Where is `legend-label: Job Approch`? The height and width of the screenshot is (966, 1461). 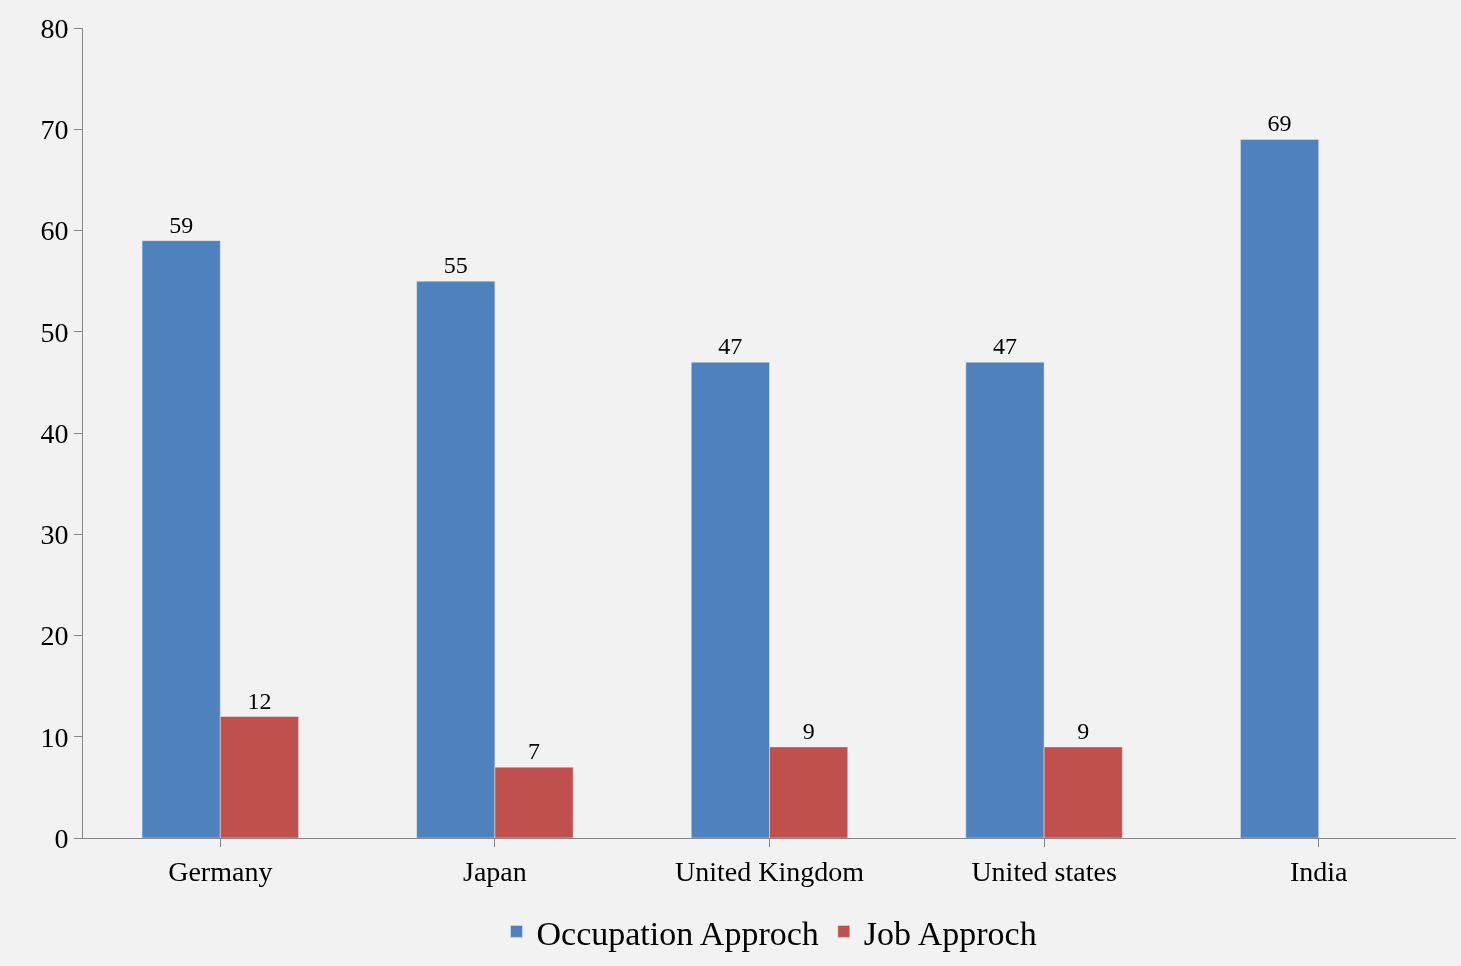 legend-label: Job Approch is located at coordinates (950, 933).